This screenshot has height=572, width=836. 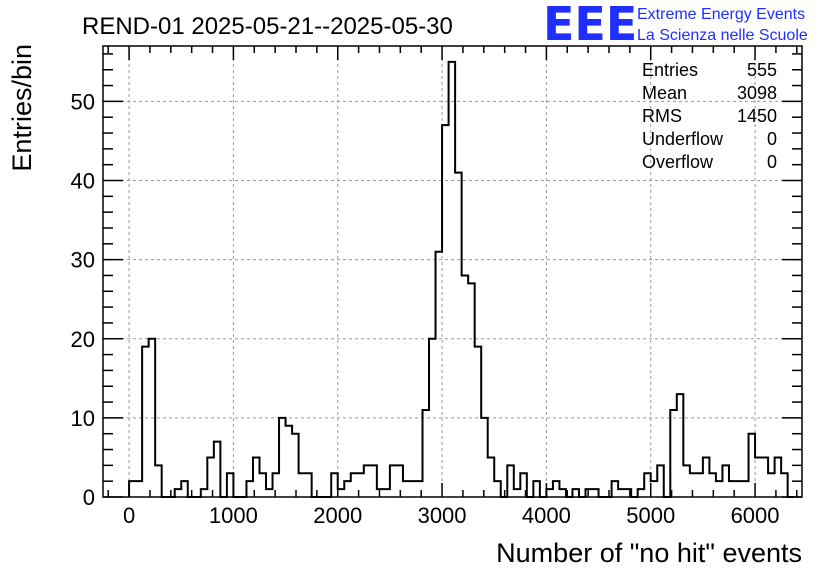 I want to click on logo-line-1: Extreme Energy Events, so click(x=721, y=14).